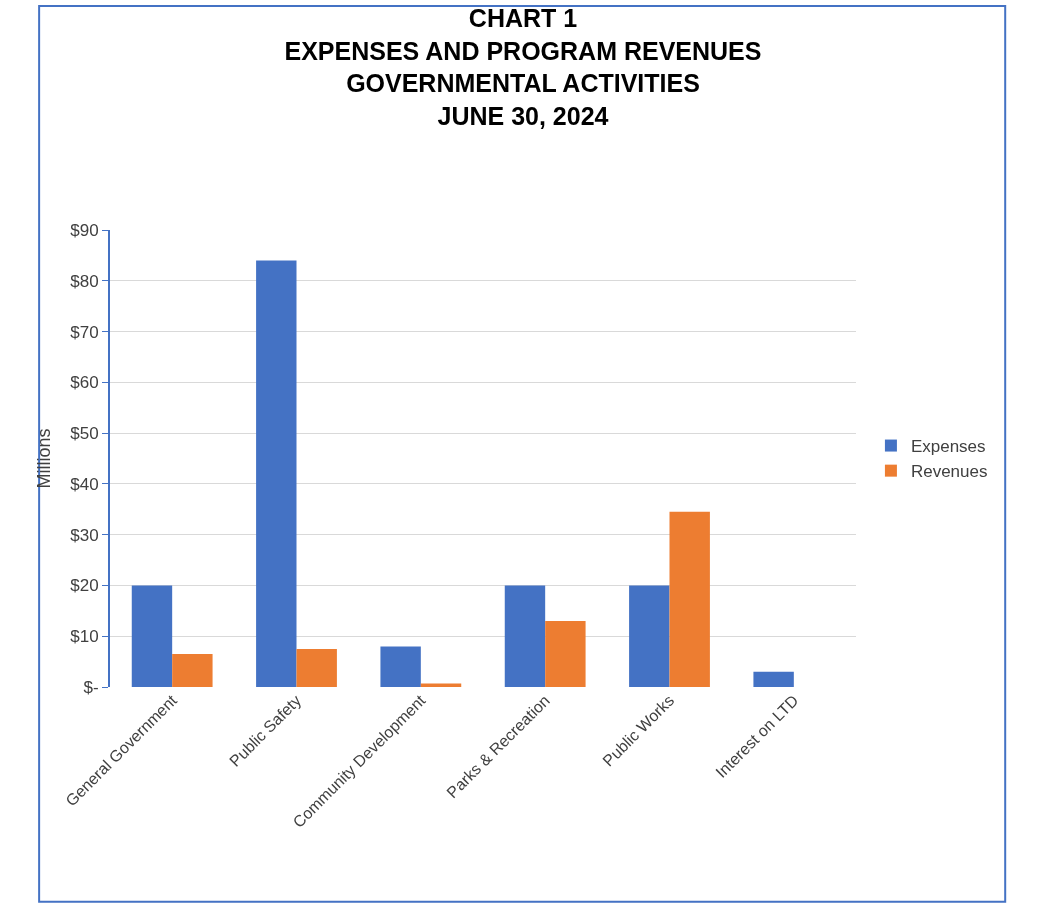 The width and height of the screenshot is (1046, 907). I want to click on y-tick-label: $70, so click(84, 332).